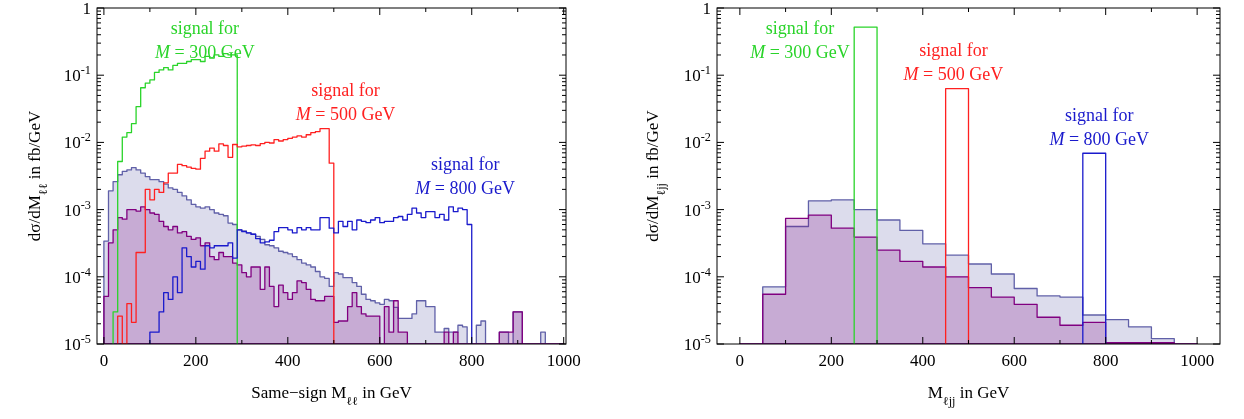  What do you see at coordinates (969, 395) in the screenshot?
I see `x-axis-title: M$_{ℓjj}$ in GeV` at bounding box center [969, 395].